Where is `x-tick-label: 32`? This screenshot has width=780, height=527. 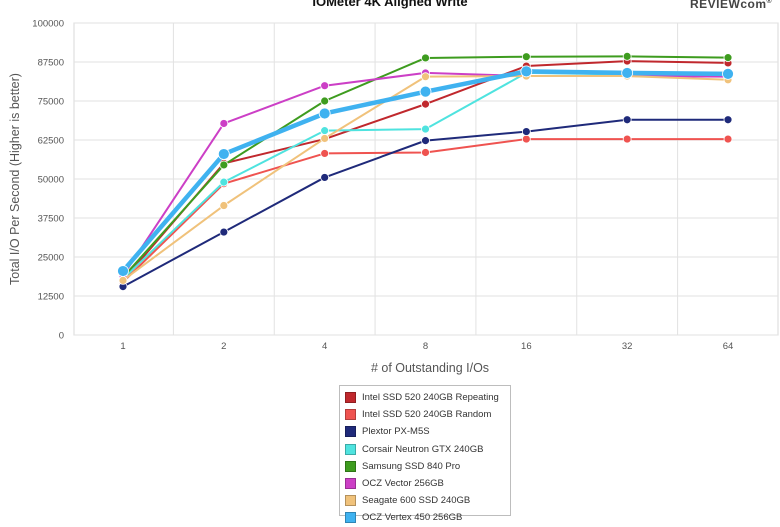
x-tick-label: 32 is located at coordinates (627, 346).